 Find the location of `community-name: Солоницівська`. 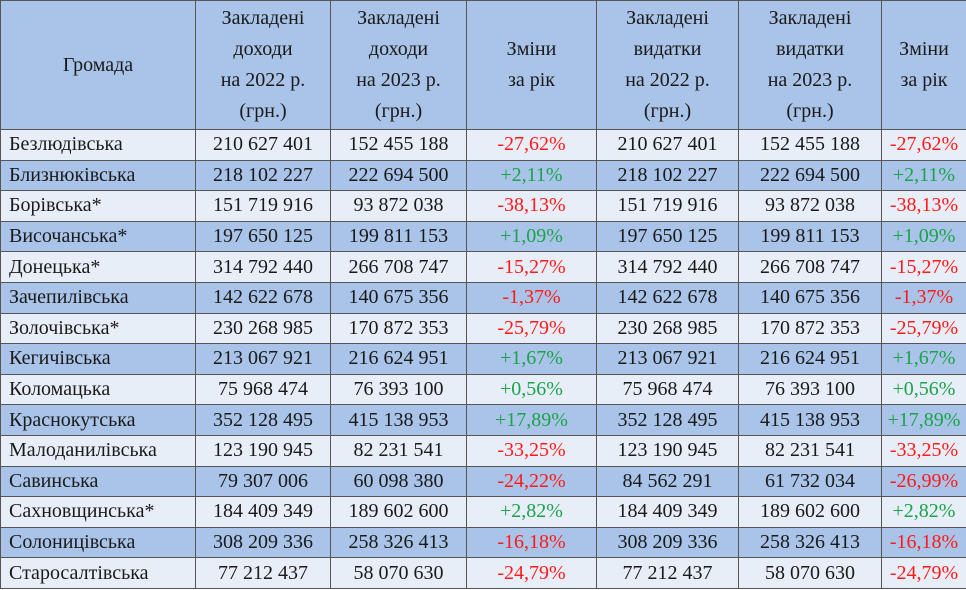

community-name: Солоницівська is located at coordinates (98, 542).